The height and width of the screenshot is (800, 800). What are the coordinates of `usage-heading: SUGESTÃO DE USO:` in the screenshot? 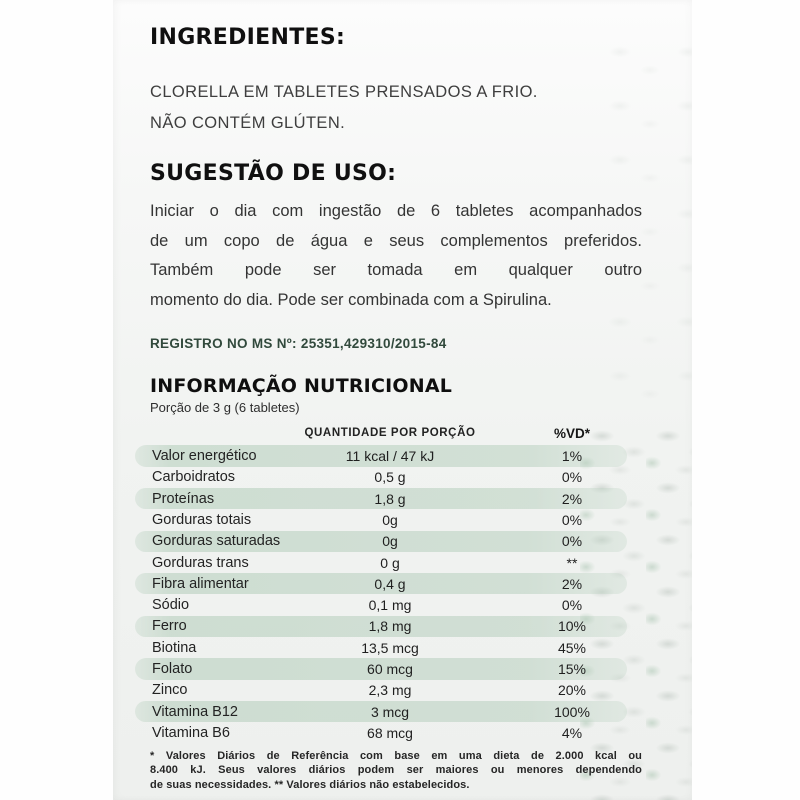 It's located at (273, 174).